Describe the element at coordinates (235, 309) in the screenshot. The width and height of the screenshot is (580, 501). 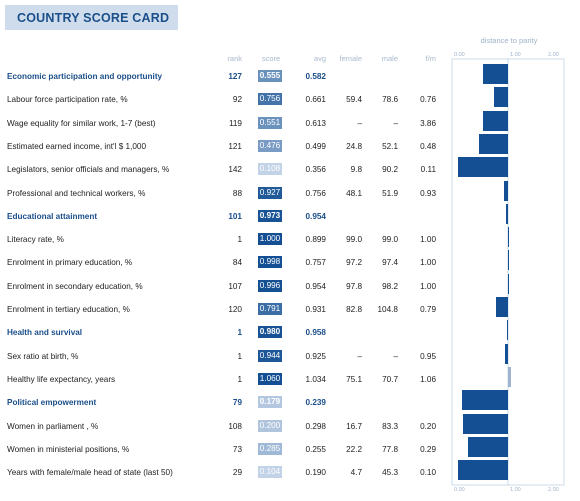
I see `rank-value: 120` at that location.